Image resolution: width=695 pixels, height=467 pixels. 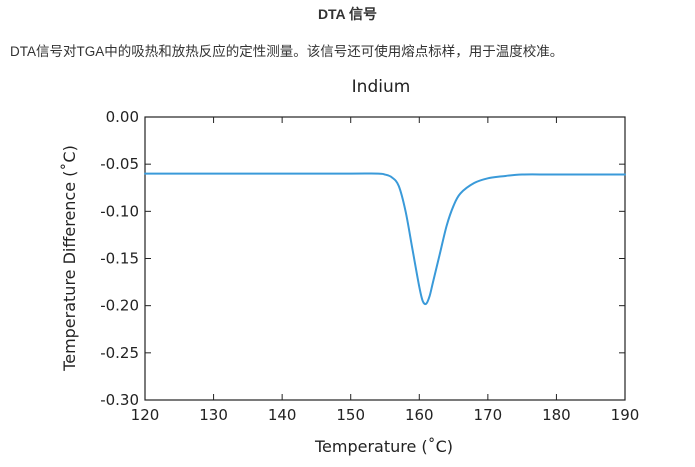 I want to click on y-tick-label: -0.20, so click(x=119, y=306).